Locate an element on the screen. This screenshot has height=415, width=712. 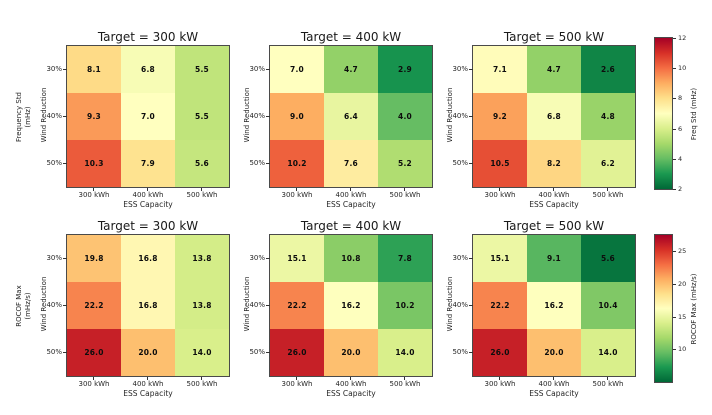
colorbar-tick-label: 10 is located at coordinates (682, 349).